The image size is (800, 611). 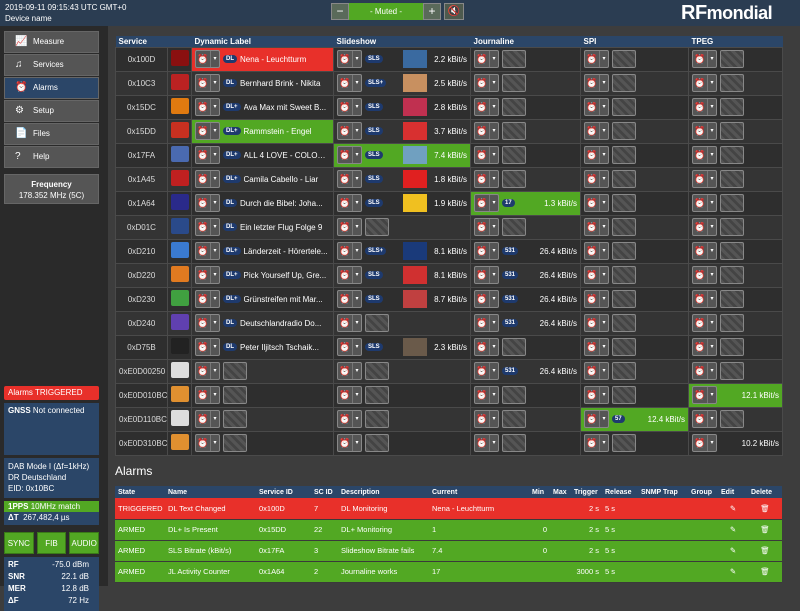 I want to click on nav-measure: 📈 Measure, so click(x=51, y=42).